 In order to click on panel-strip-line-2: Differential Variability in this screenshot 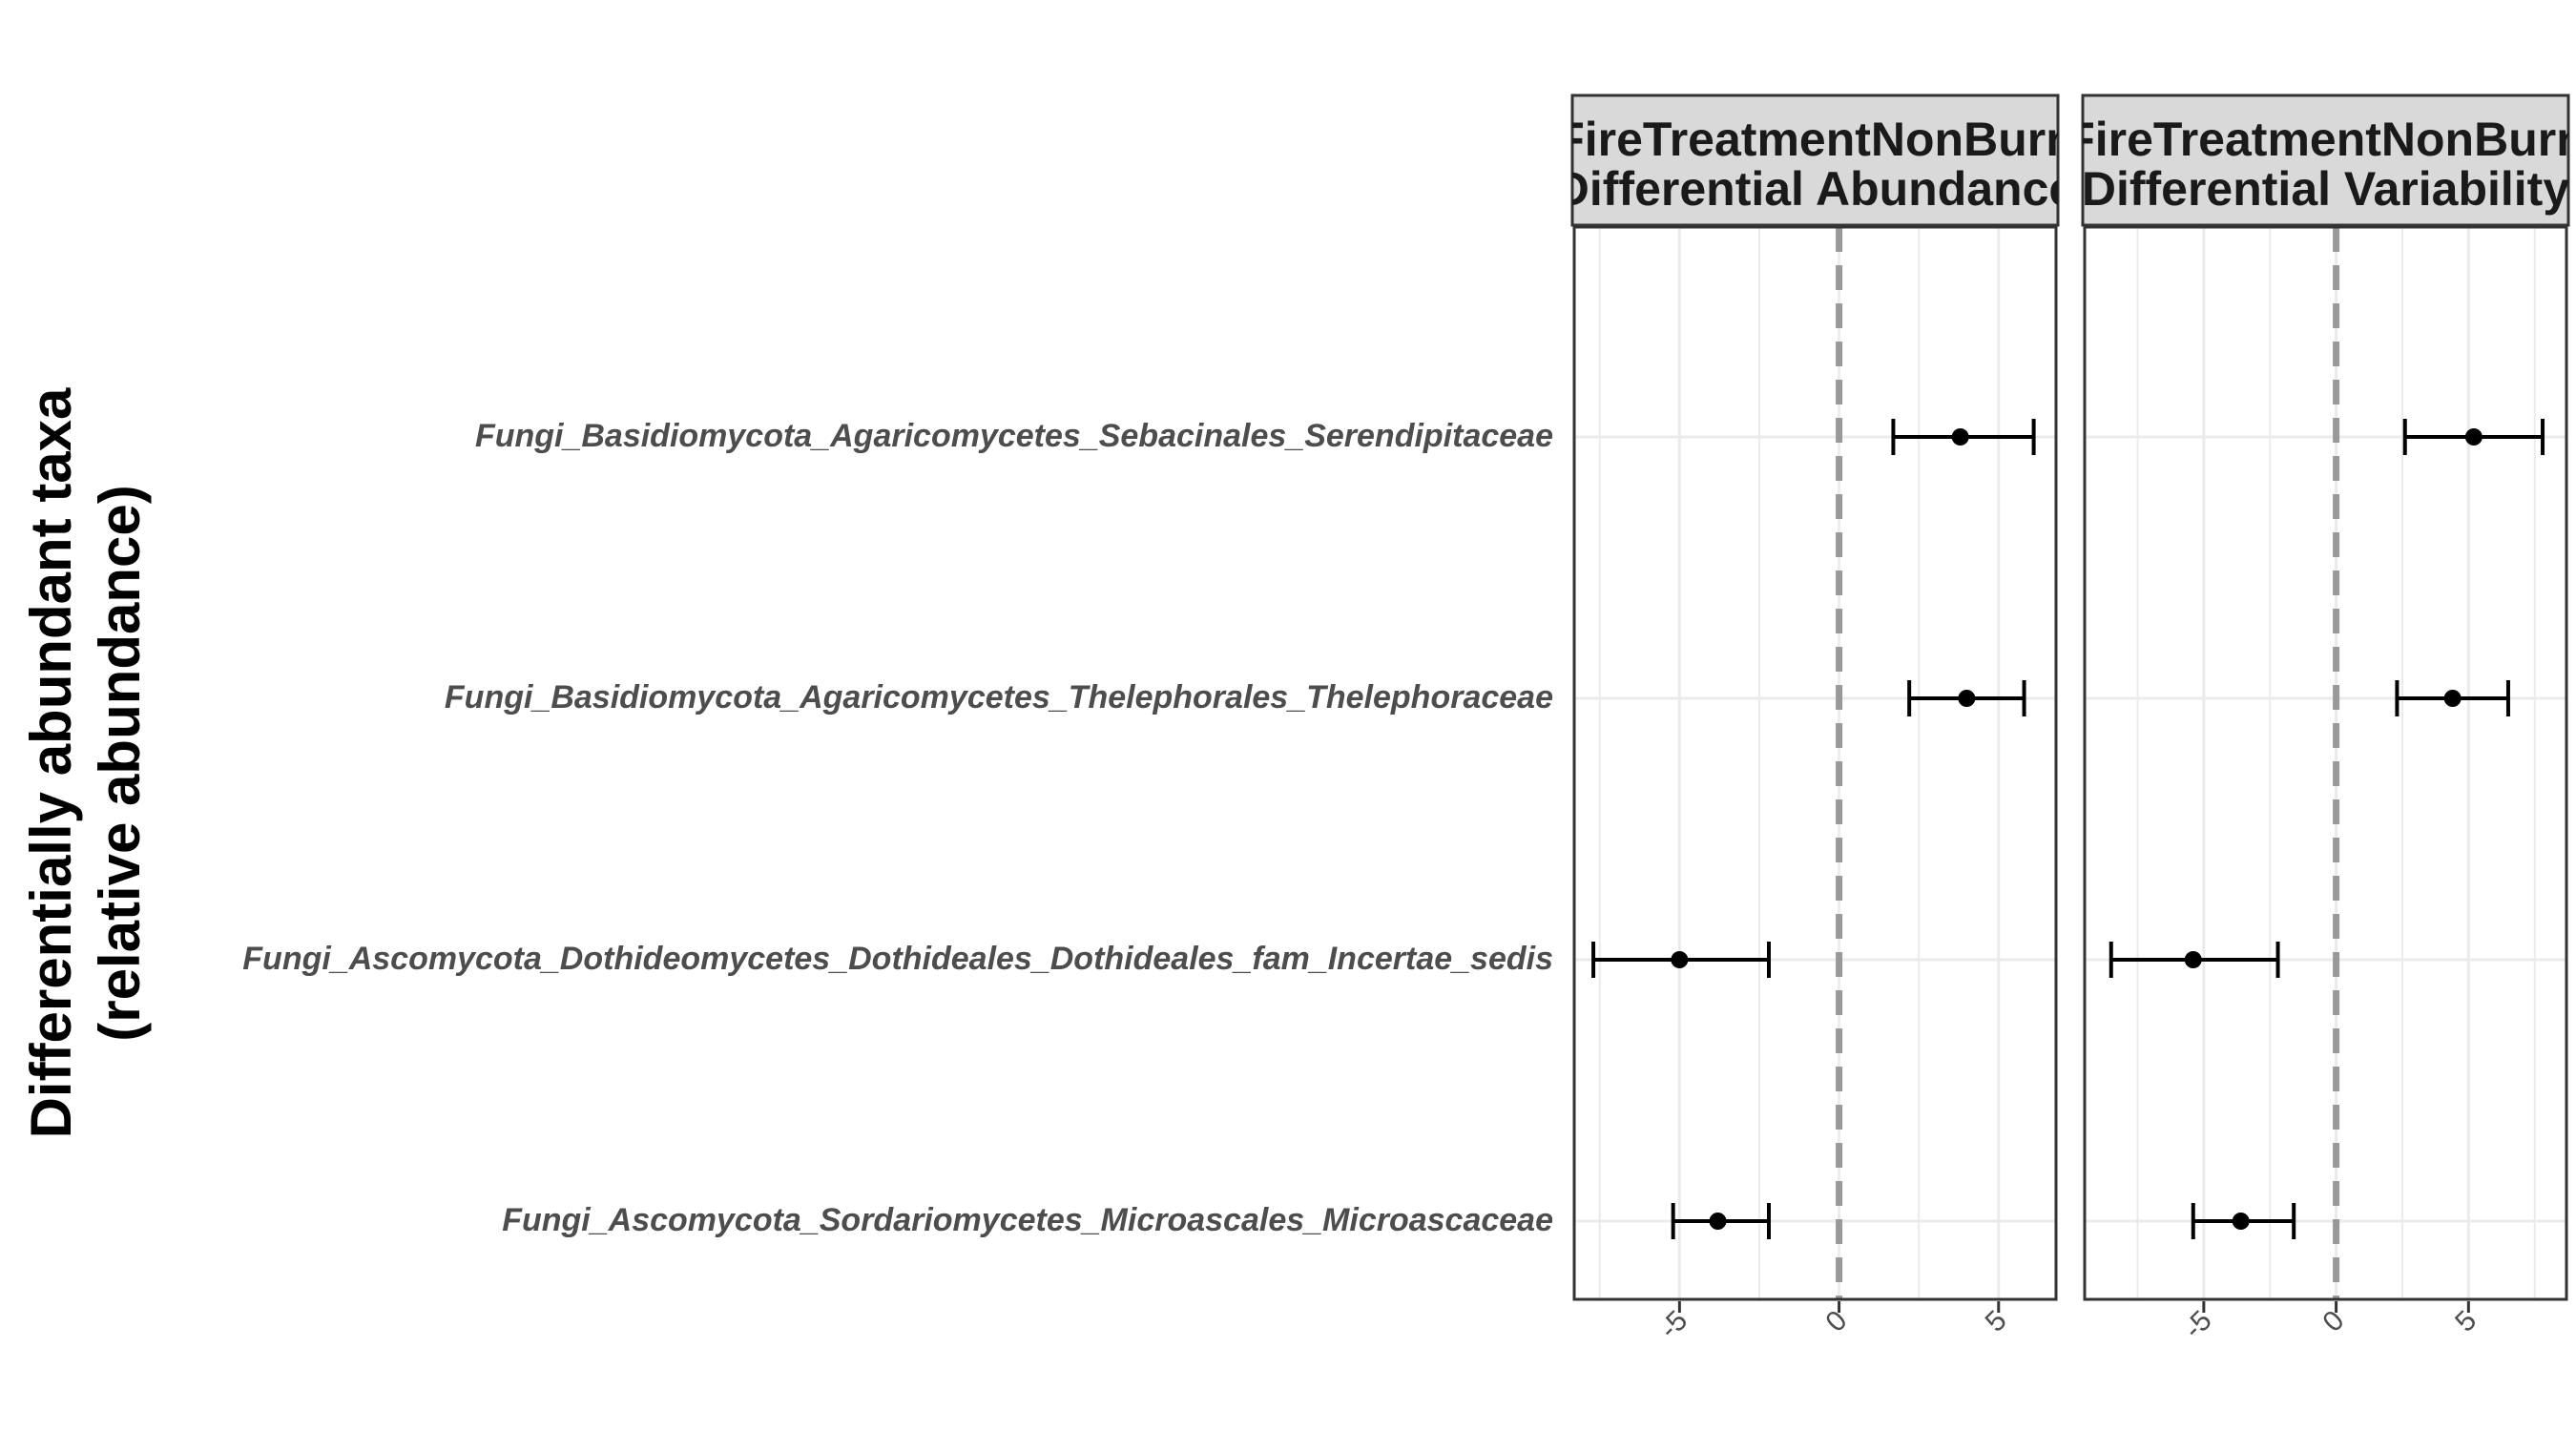, I will do `click(2325, 189)`.